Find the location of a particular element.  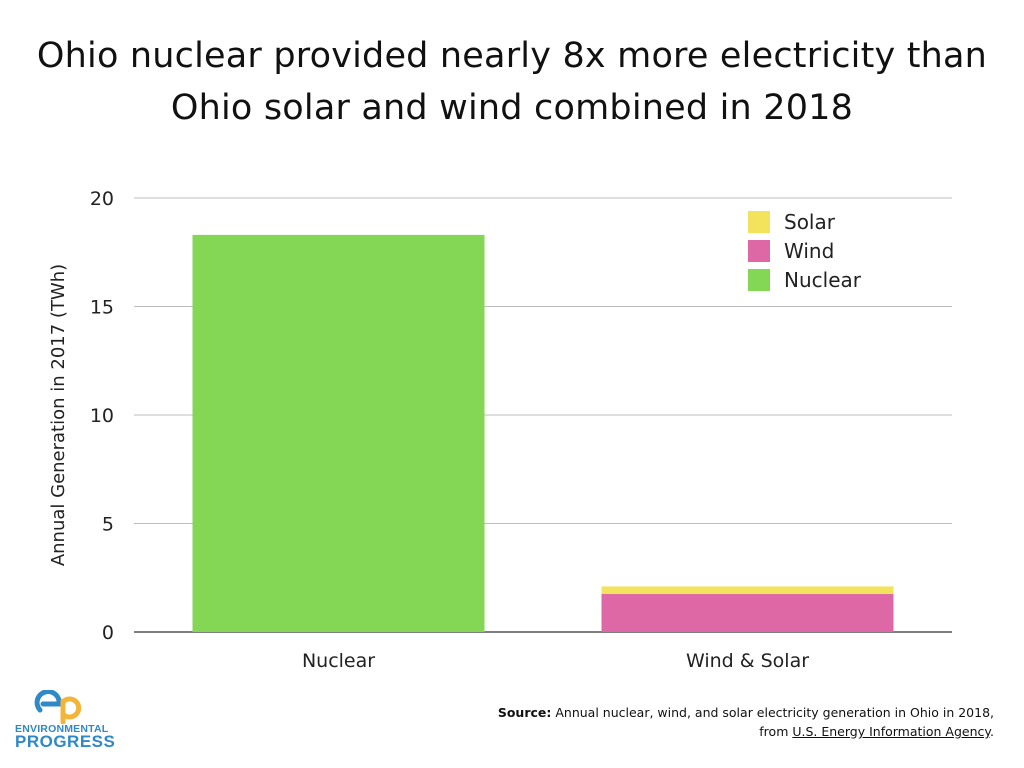

legend: Solar Wind Nuclear is located at coordinates (805, 251).